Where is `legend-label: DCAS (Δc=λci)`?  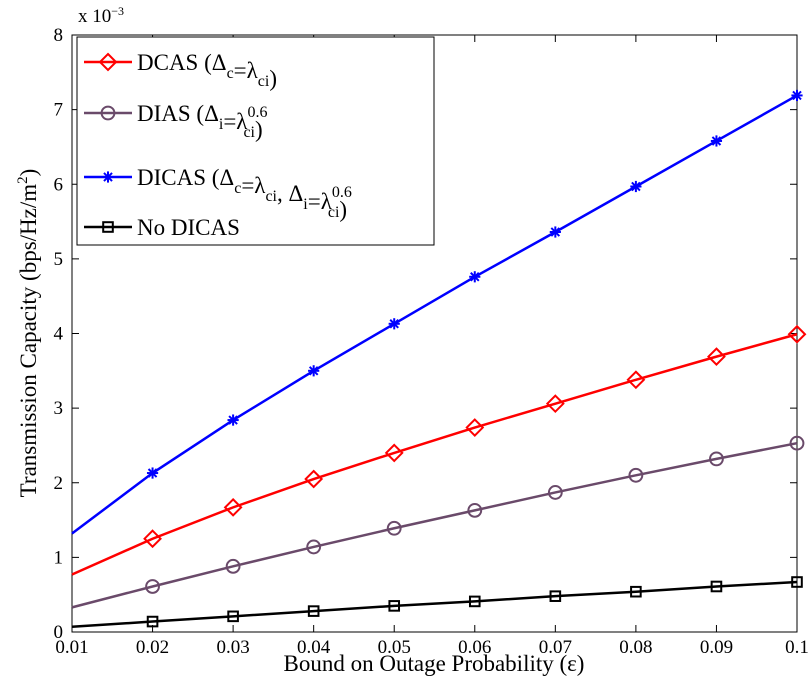
legend-label: DCAS (Δc=λci) is located at coordinates (207, 70).